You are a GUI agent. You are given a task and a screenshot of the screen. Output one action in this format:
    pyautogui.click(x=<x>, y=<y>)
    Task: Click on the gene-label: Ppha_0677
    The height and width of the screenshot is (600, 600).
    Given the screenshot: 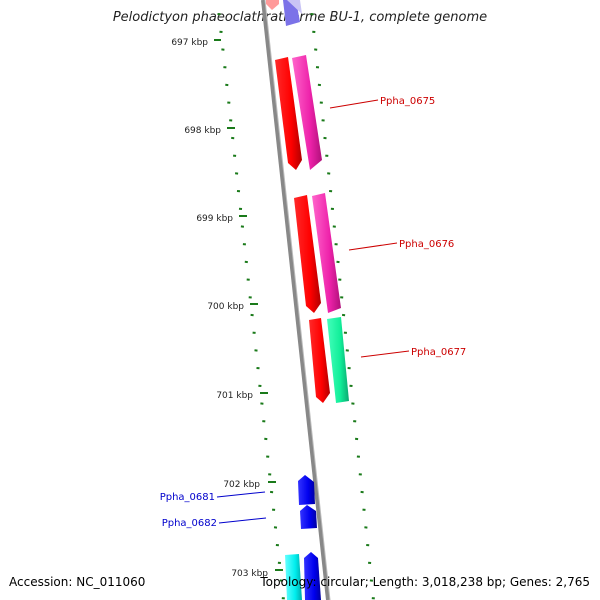 What is the action you would take?
    pyautogui.click(x=438, y=352)
    